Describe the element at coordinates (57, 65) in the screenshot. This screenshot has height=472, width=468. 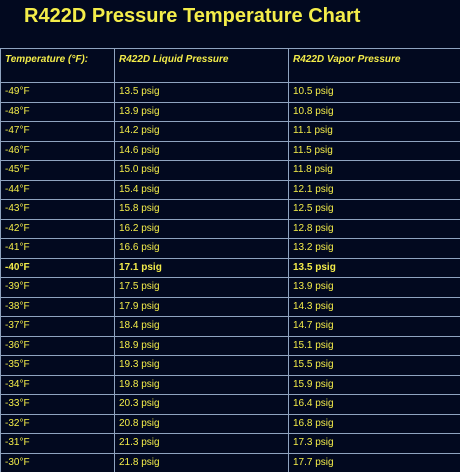
I see `temperature-column-header: Temperature (°F):` at that location.